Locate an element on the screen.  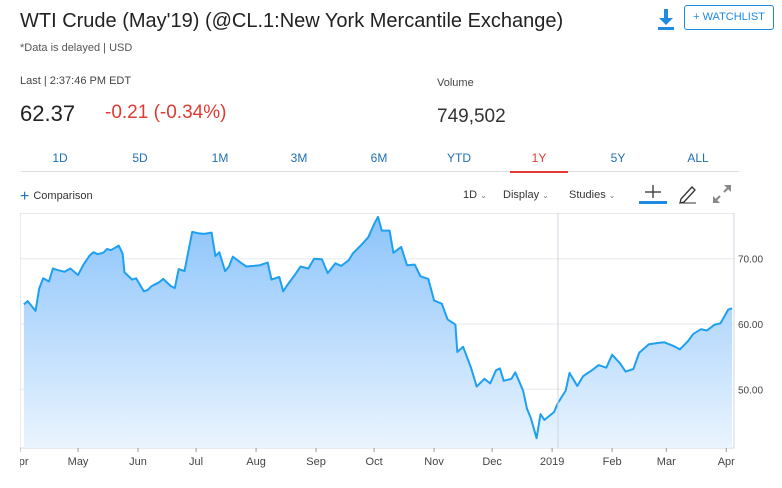
studies-label: Studies is located at coordinates (587, 195).